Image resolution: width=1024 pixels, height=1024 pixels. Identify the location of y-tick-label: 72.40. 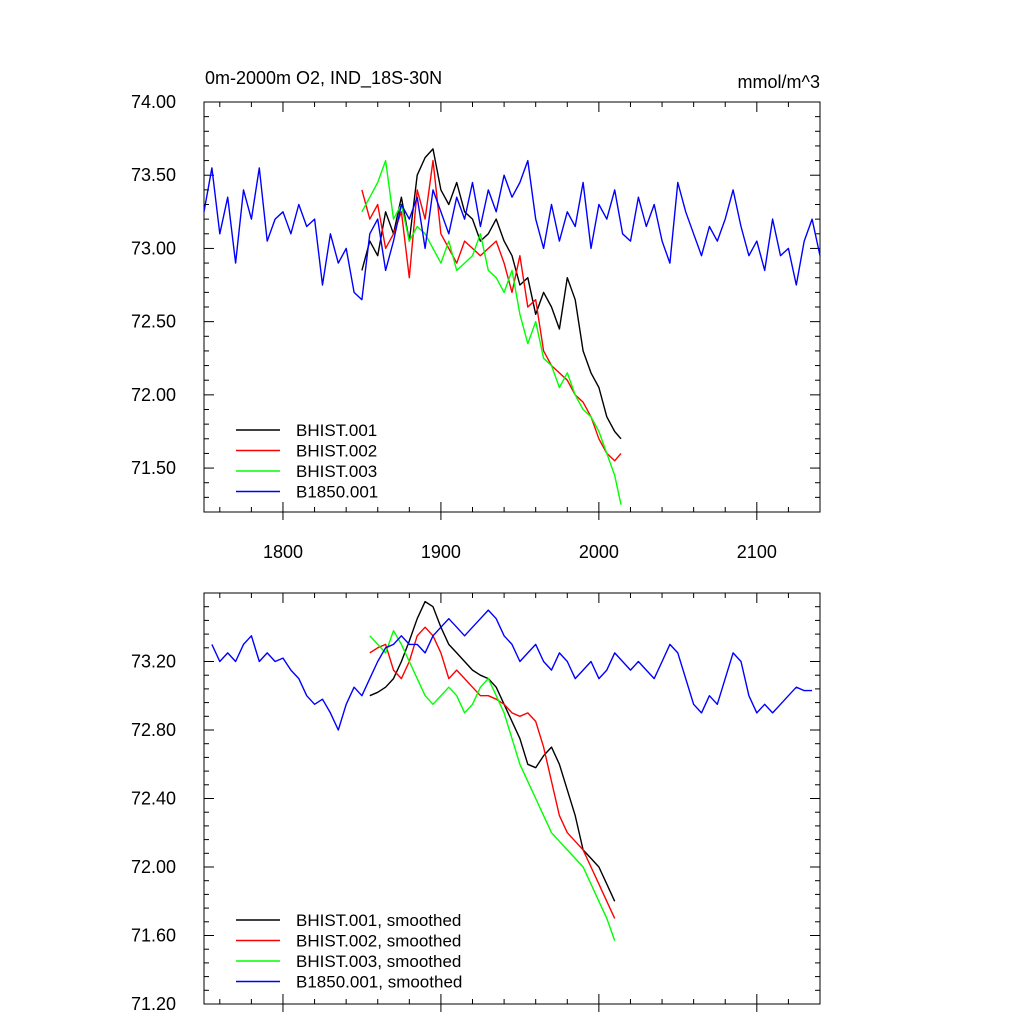
(153, 799).